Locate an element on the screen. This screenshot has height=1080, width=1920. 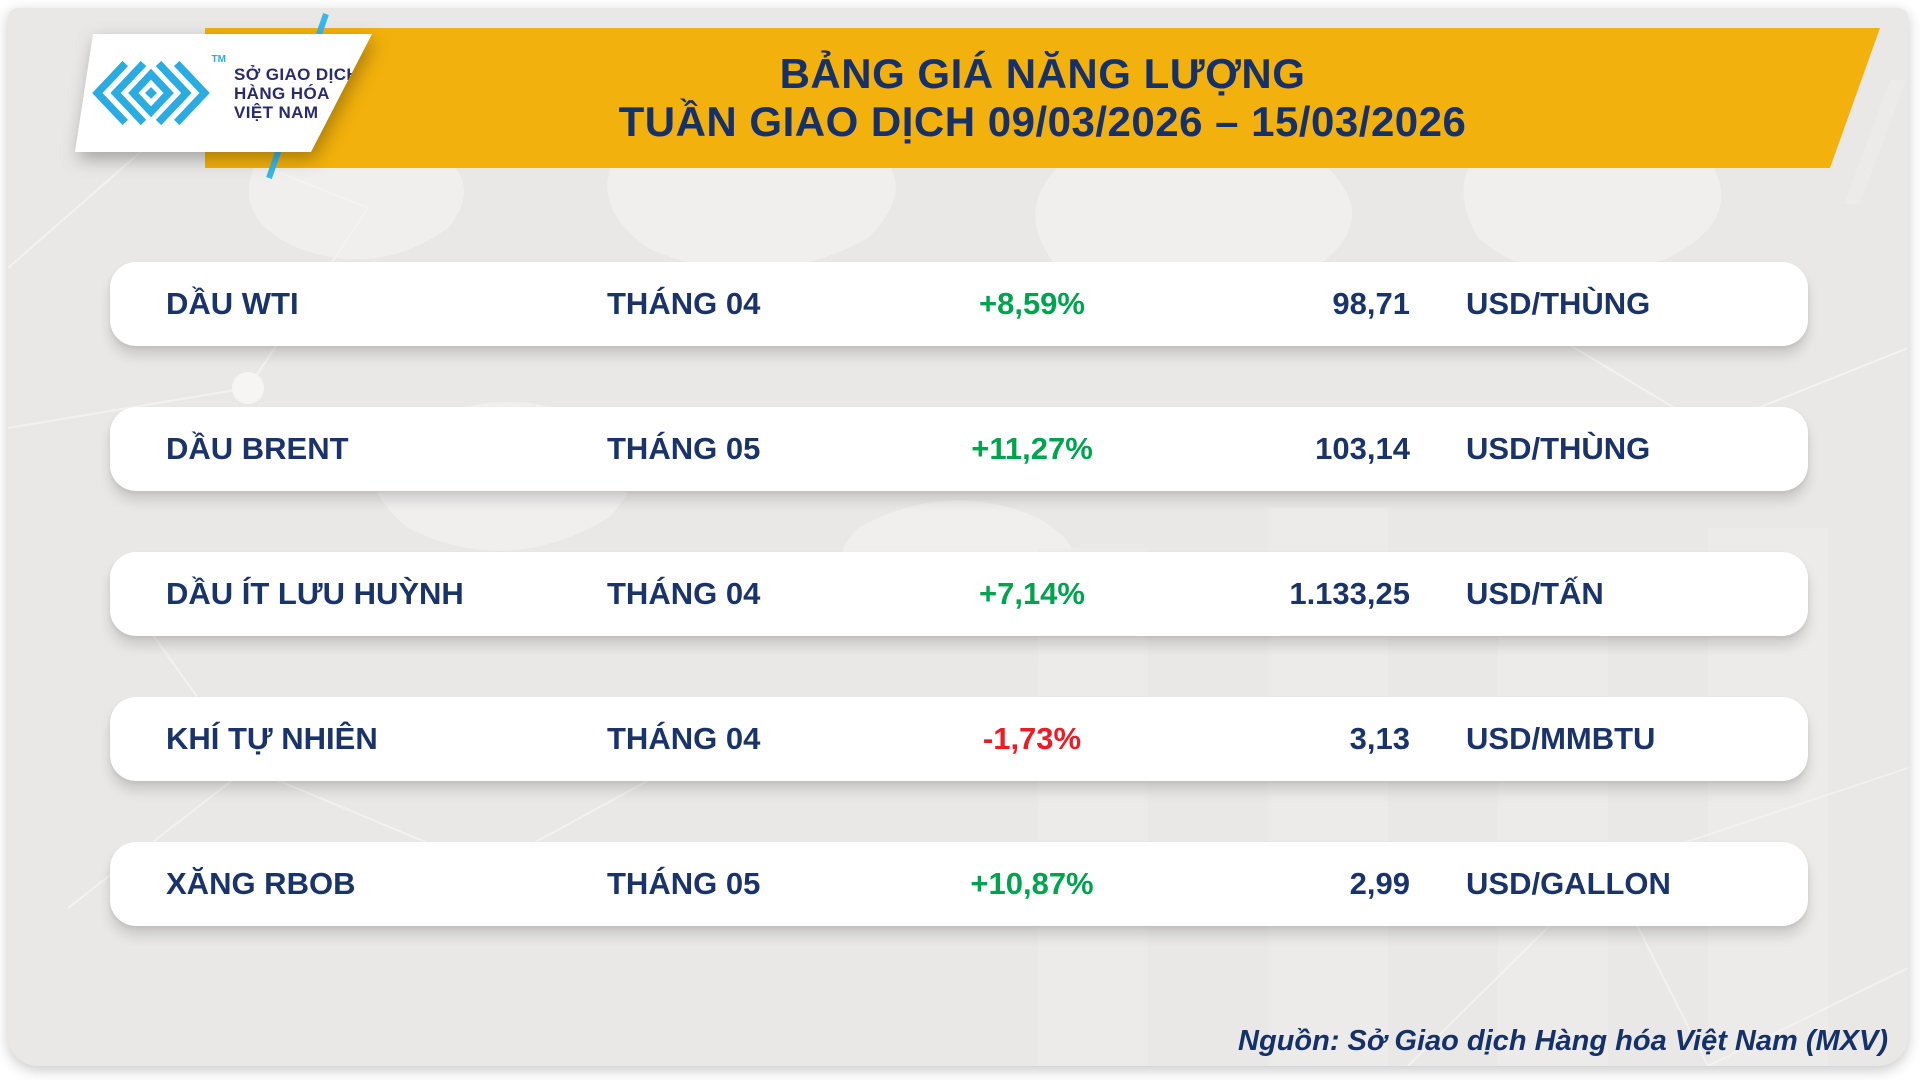
trademark-symbol: TM is located at coordinates (218, 59).